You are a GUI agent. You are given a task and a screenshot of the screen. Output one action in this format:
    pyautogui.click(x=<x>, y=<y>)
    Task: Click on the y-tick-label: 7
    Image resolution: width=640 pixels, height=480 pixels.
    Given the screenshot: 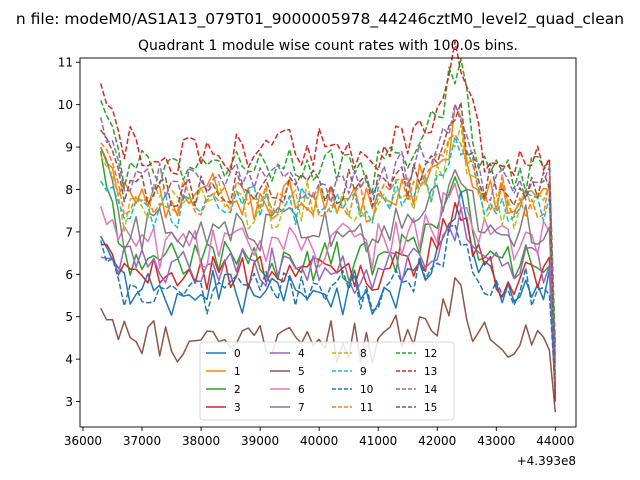 What is the action you would take?
    pyautogui.click(x=69, y=232)
    